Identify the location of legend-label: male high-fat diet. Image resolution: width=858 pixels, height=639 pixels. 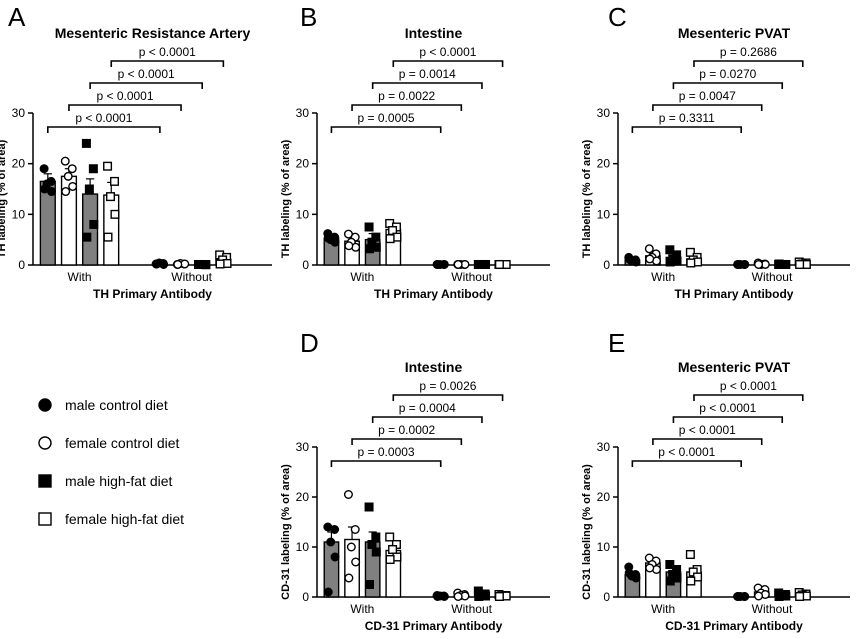
(119, 481).